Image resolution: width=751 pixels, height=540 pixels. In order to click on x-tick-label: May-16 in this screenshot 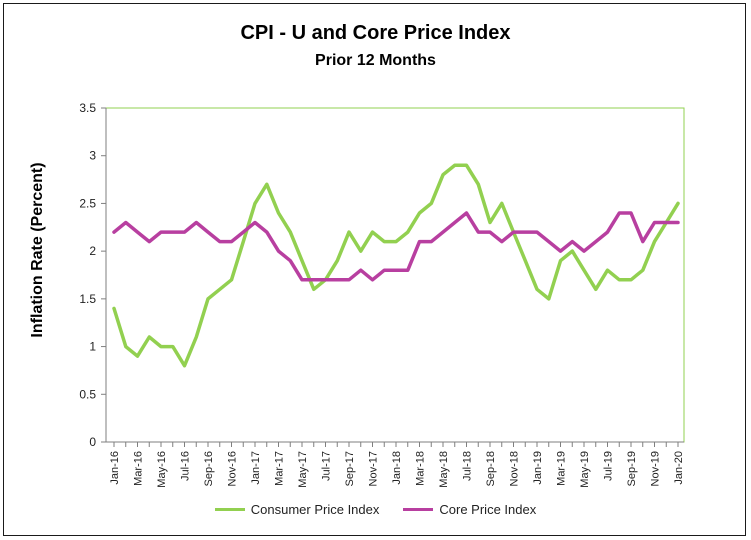, I will do `click(162, 469)`.